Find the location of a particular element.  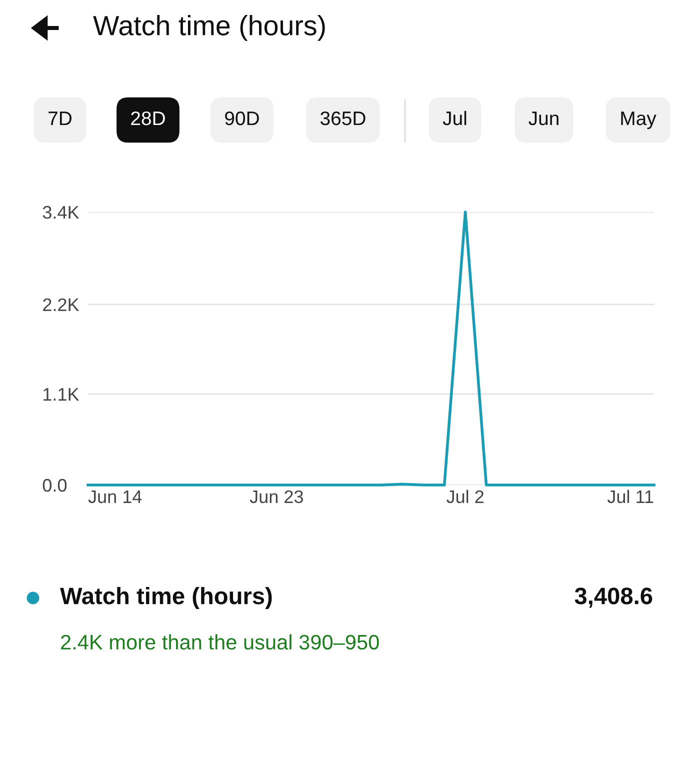

text: May is located at coordinates (638, 121).